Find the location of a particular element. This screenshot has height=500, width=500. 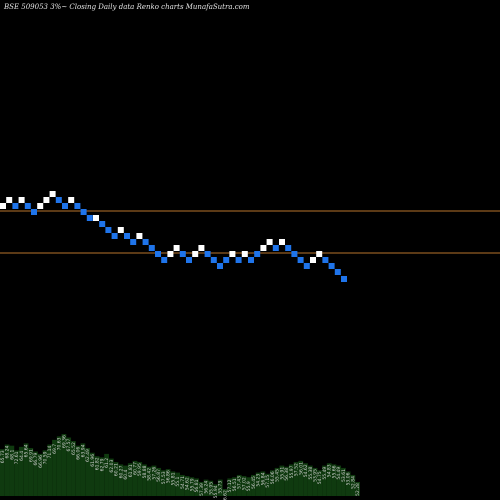

volume-label: 55.94 is located at coordinates (216, 491).